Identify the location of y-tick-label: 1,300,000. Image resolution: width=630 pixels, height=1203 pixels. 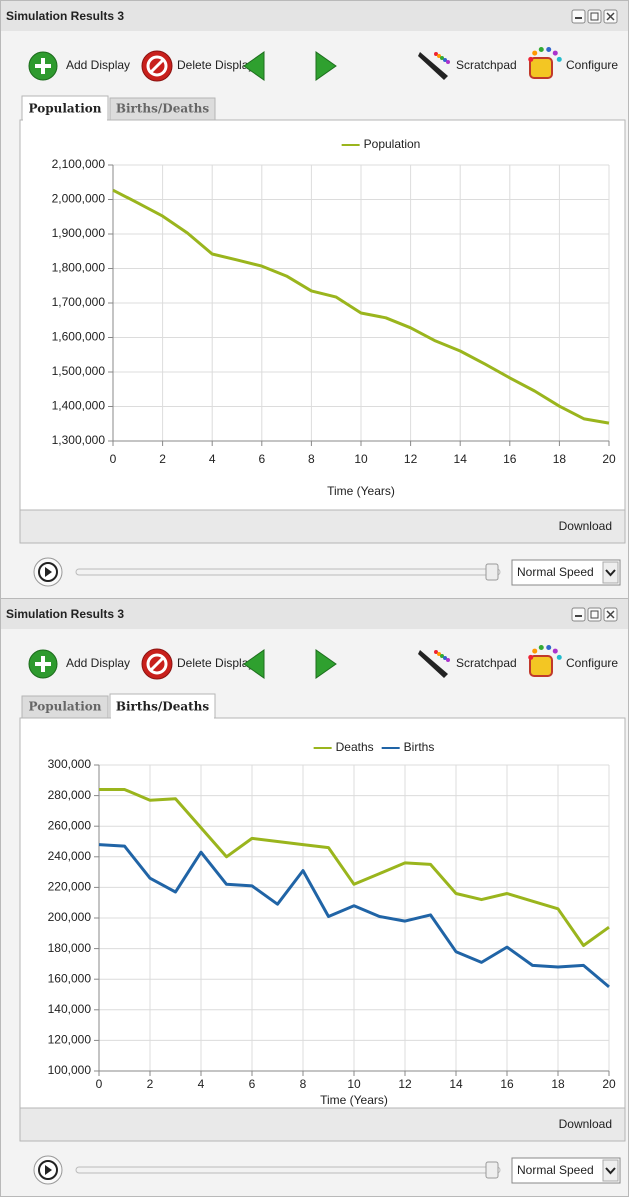
(79, 440).